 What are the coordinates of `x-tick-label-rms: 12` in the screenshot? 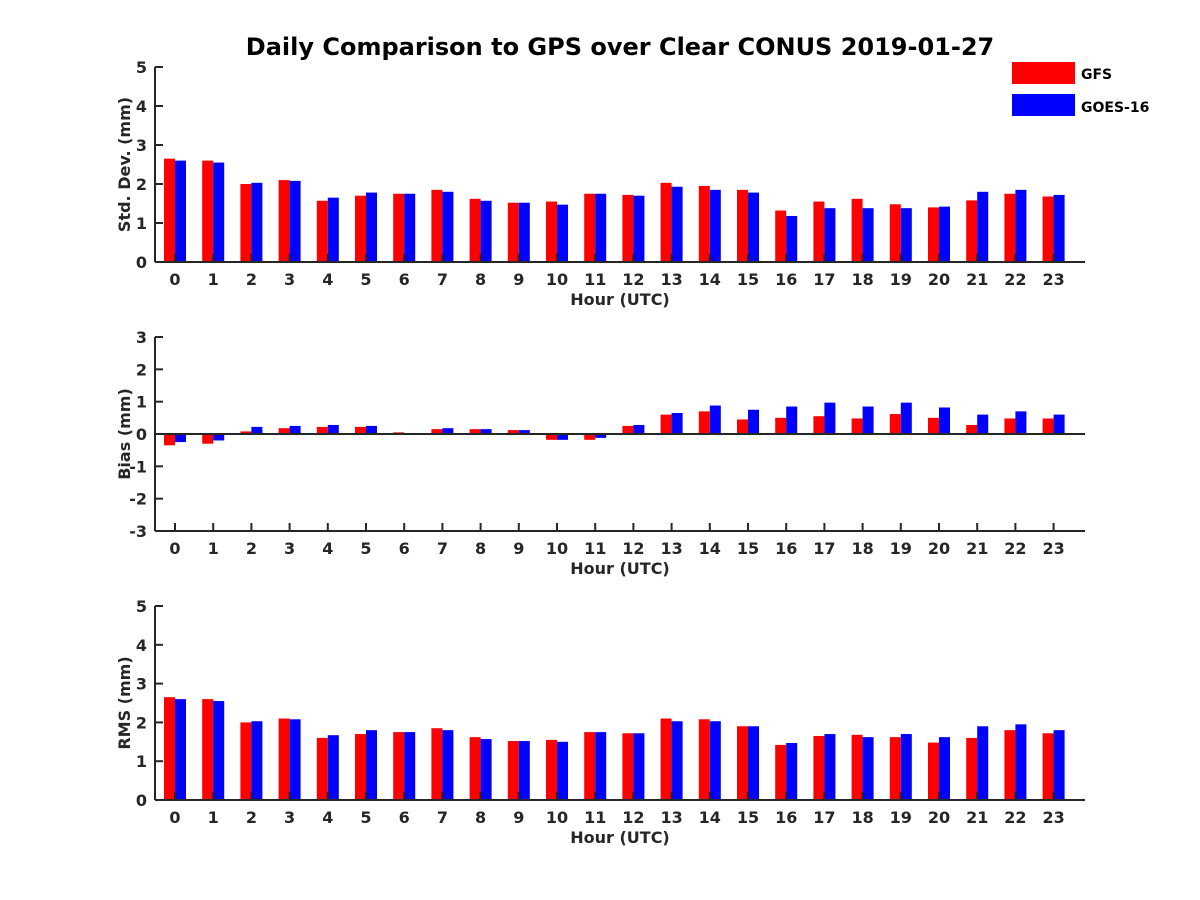 It's located at (633, 817).